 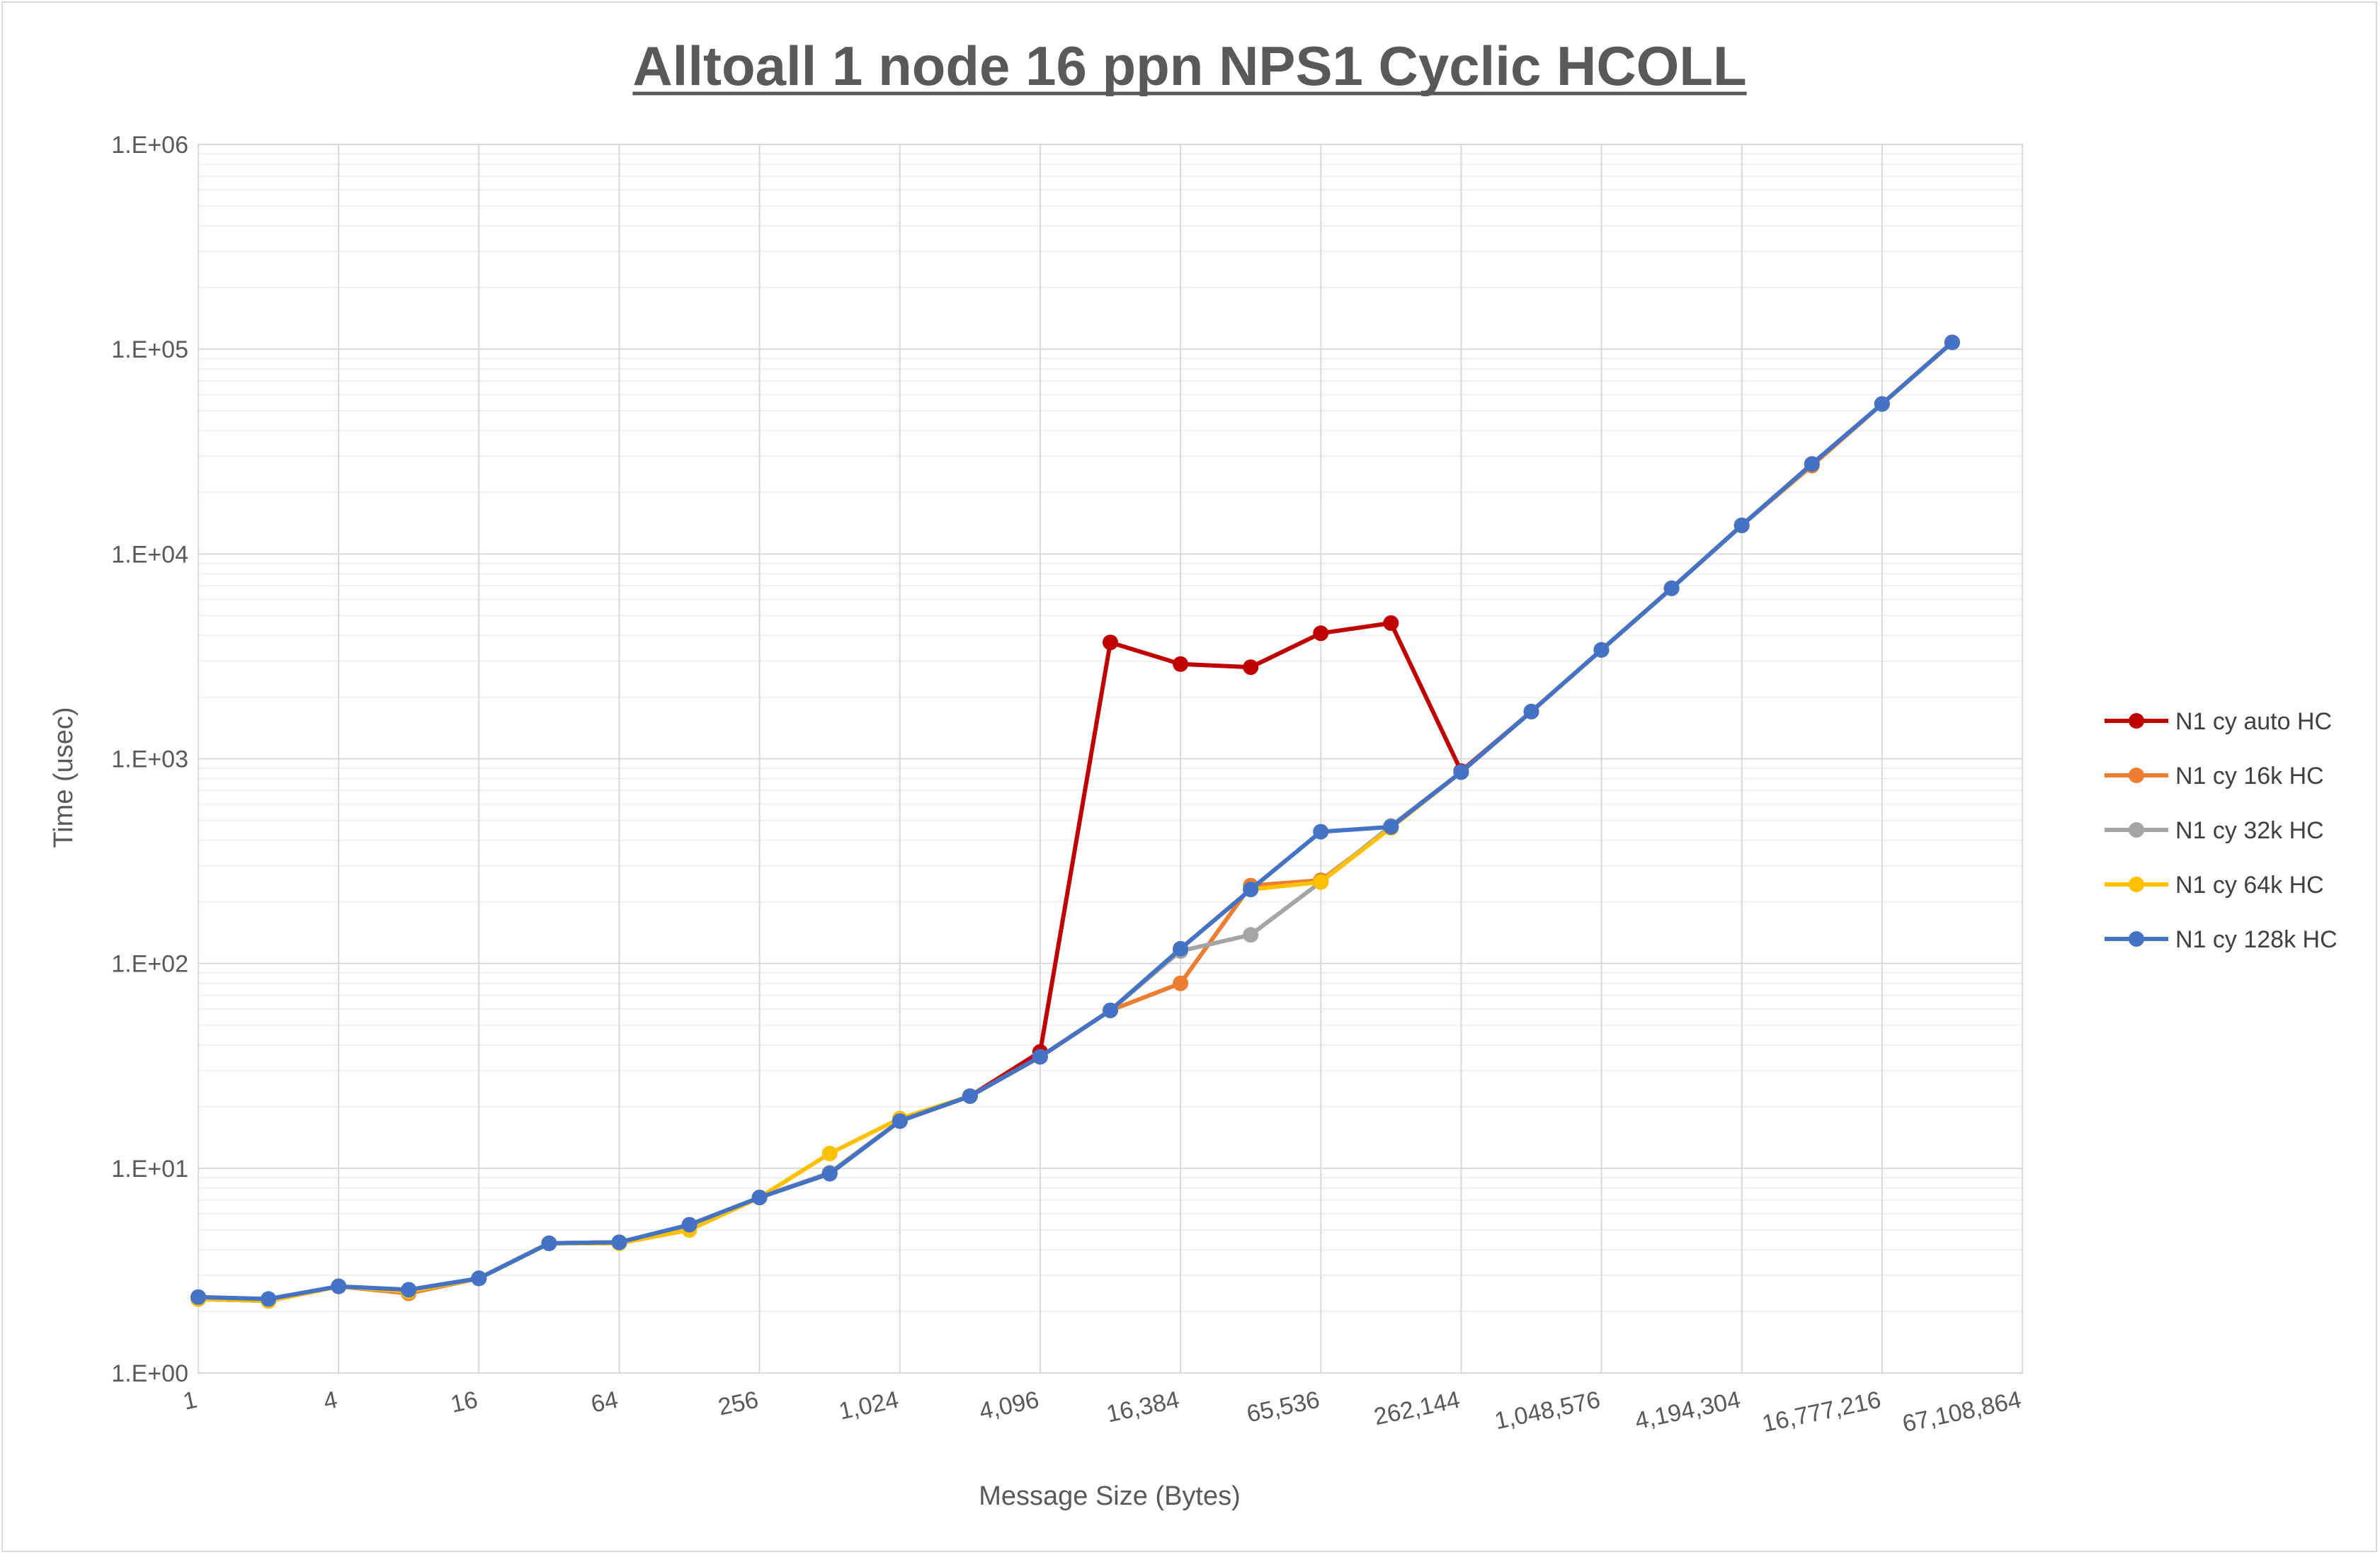 What do you see at coordinates (330, 1401) in the screenshot?
I see `x-tick-label: 4` at bounding box center [330, 1401].